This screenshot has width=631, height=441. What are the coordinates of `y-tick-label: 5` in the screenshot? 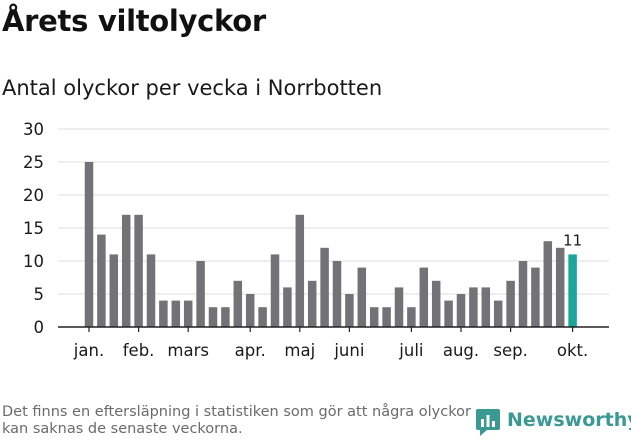 It's located at (39, 294).